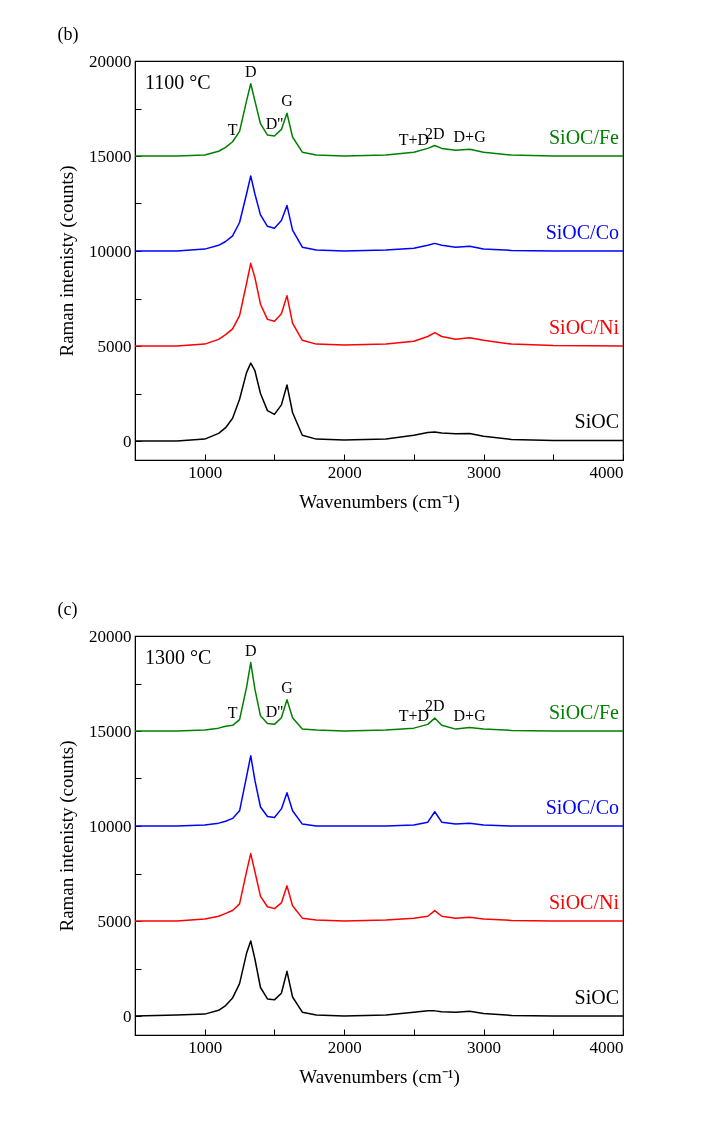 The height and width of the screenshot is (1126, 717). What do you see at coordinates (178, 657) in the screenshot?
I see `annotation: 1300 °C` at bounding box center [178, 657].